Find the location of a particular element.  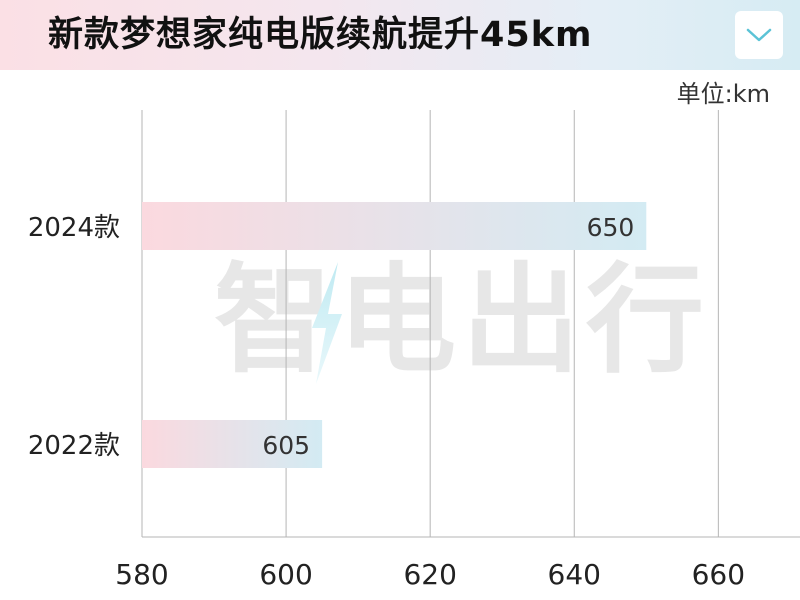

x-tick-label: 660 is located at coordinates (718, 574).